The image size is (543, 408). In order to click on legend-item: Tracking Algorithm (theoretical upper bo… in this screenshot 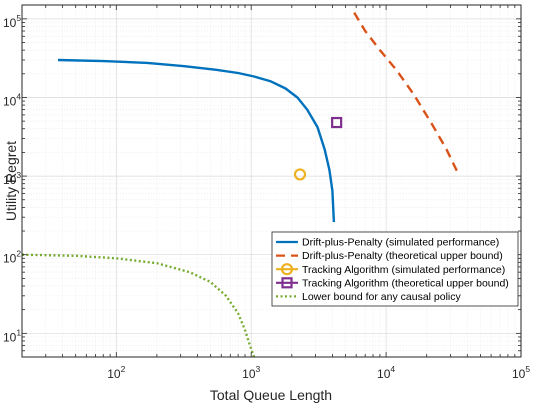, I will do `click(392, 283)`.